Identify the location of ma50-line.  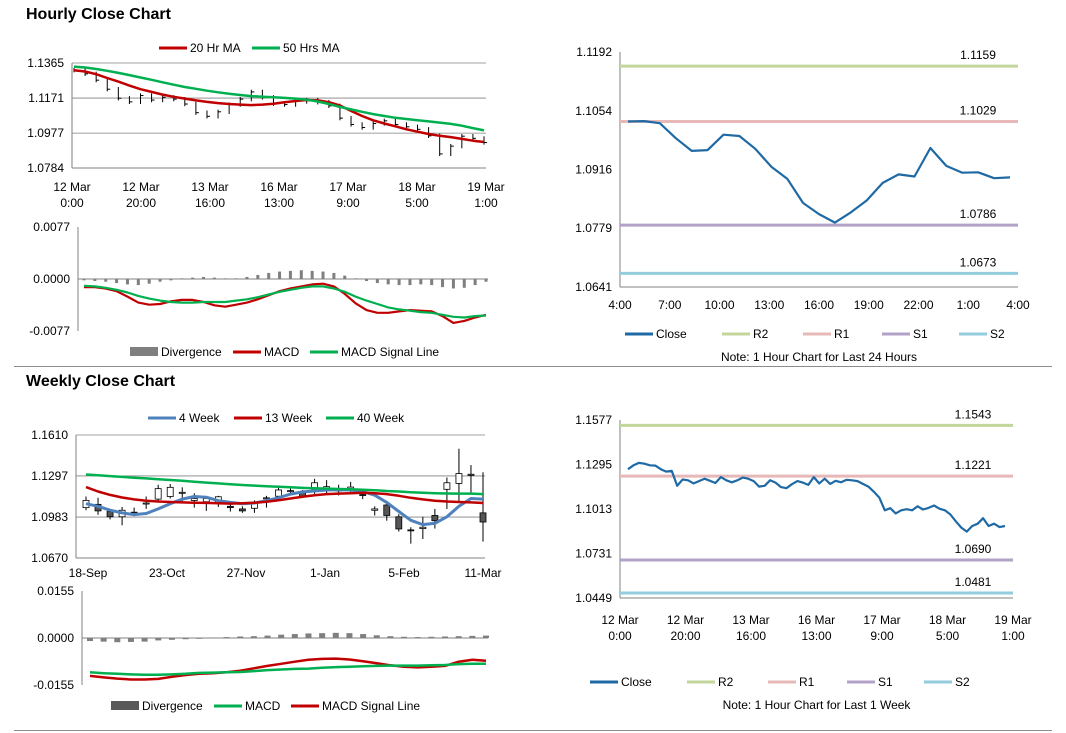
(279, 98).